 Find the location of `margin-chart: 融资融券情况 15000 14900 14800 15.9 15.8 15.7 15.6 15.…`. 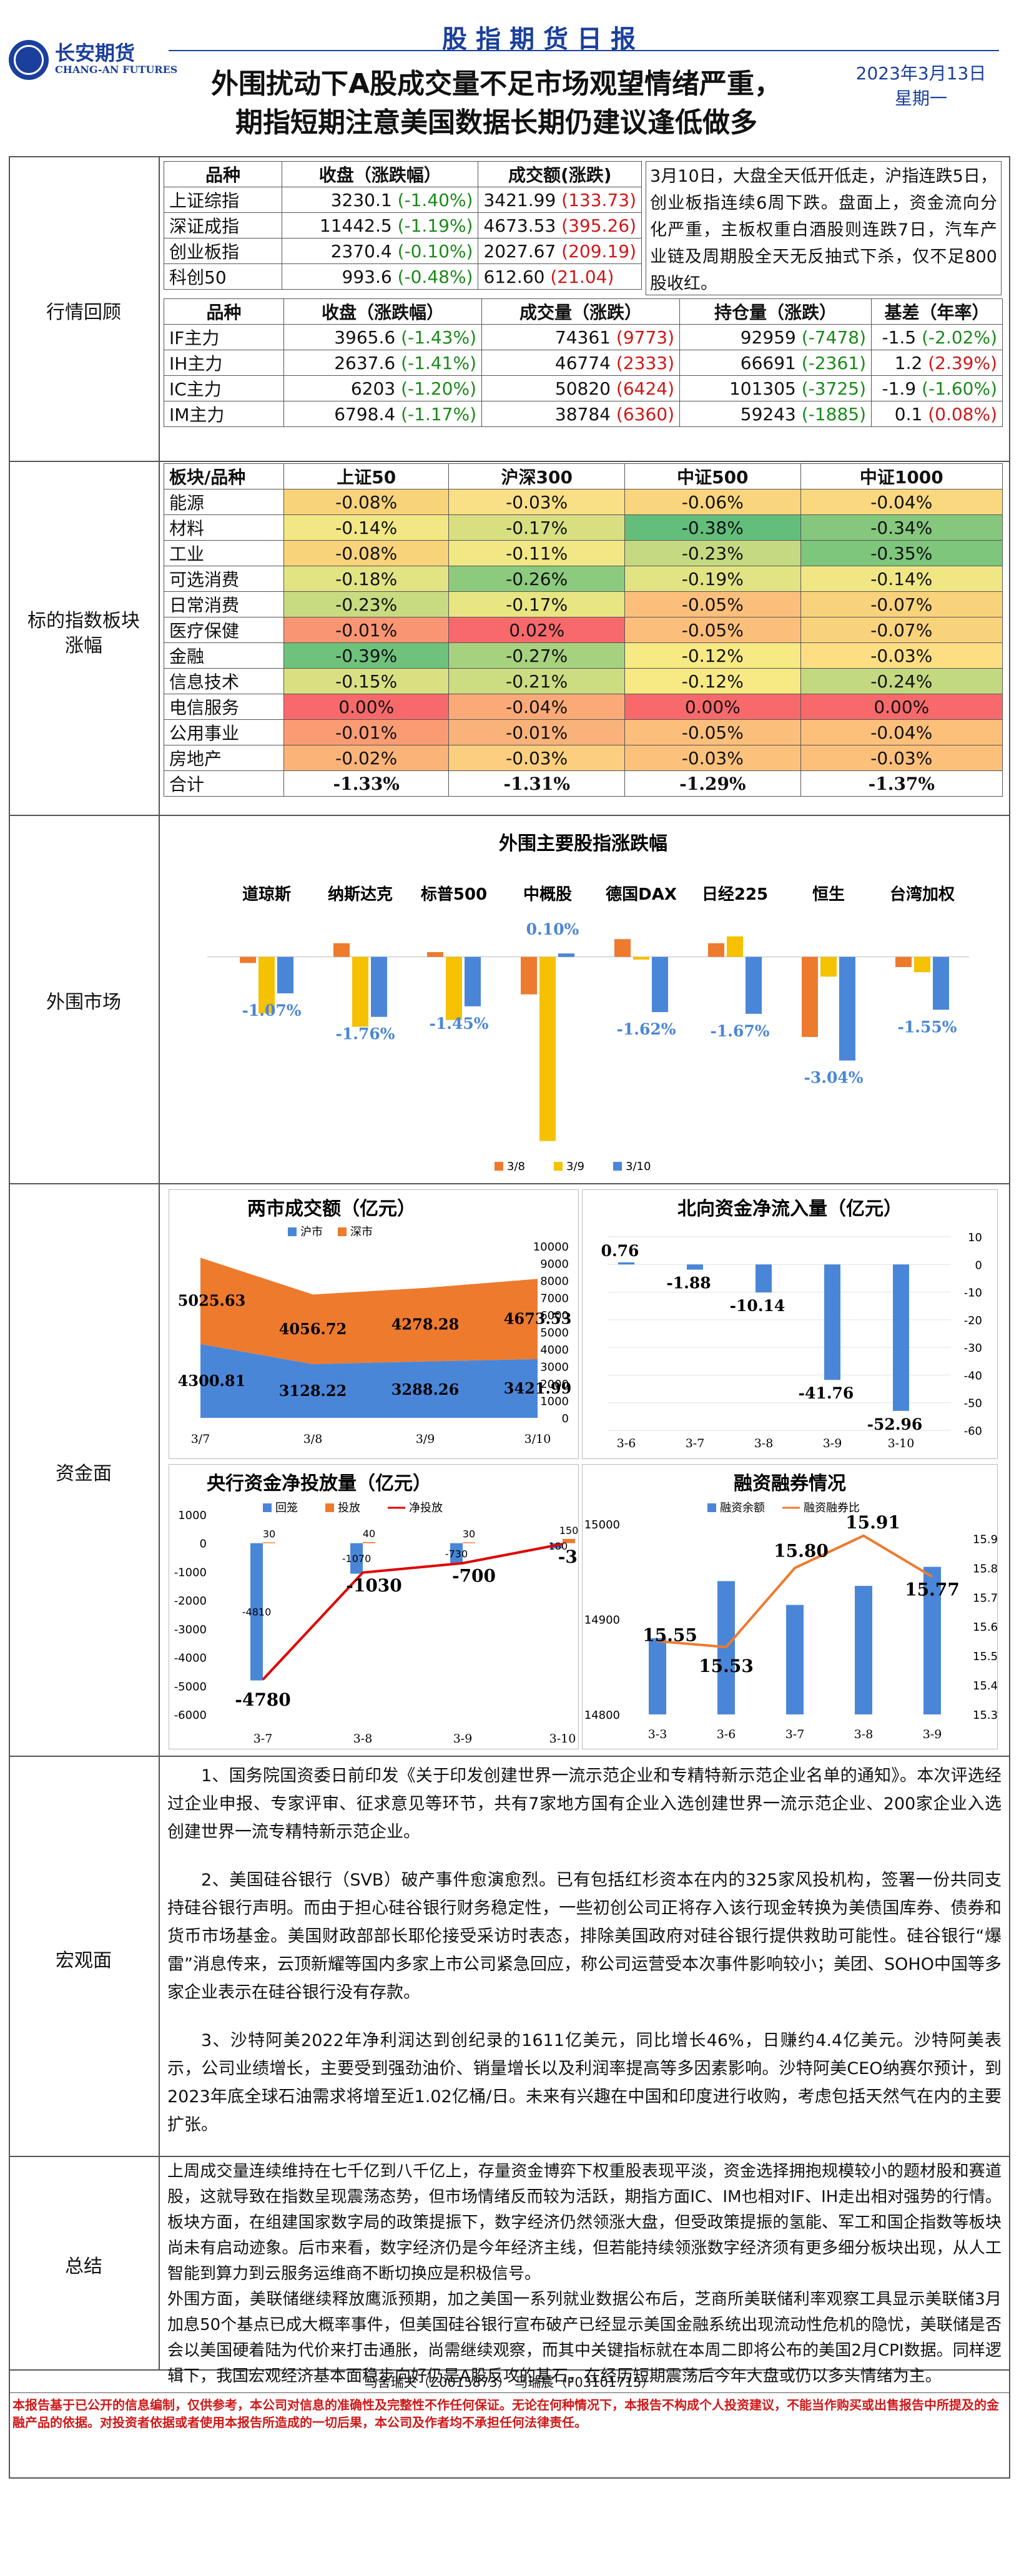

margin-chart: 融资融券情况 15000 14900 14800 15.9 15.8 15.7 15.6 15.… is located at coordinates (791, 1607).